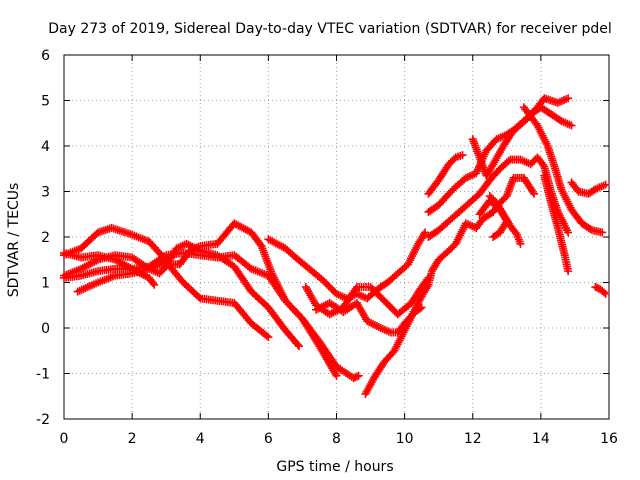 The width and height of the screenshot is (640, 480). What do you see at coordinates (43, 420) in the screenshot?
I see `y-tick-label: -2` at bounding box center [43, 420].